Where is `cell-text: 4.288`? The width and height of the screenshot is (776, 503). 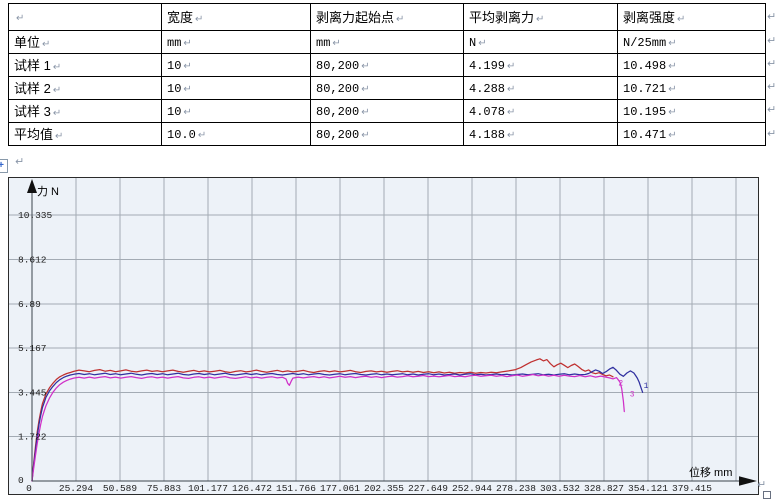
cell-text: 4.288 is located at coordinates (487, 89).